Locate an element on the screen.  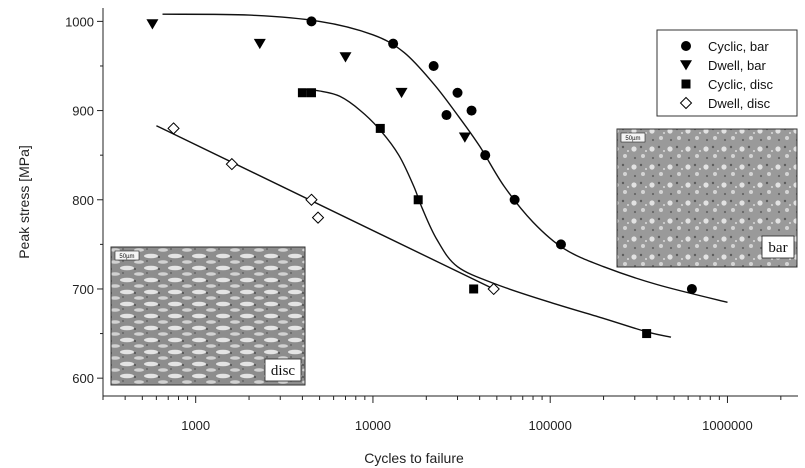
legend-label-cyclic-disc: Cyclic, disc is located at coordinates (741, 84).